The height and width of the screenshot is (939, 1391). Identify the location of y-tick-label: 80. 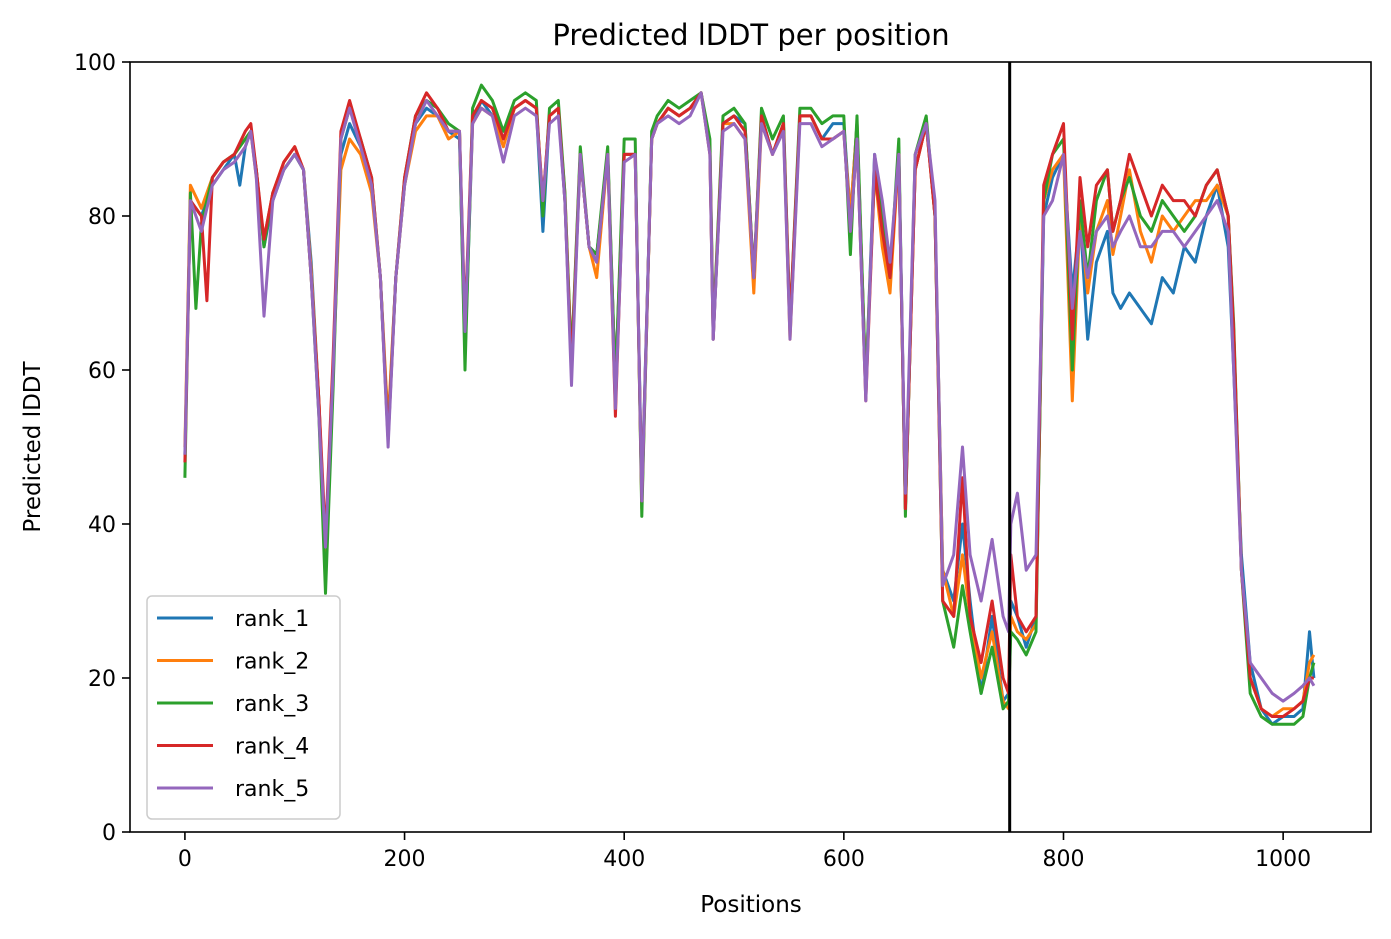
(102, 217).